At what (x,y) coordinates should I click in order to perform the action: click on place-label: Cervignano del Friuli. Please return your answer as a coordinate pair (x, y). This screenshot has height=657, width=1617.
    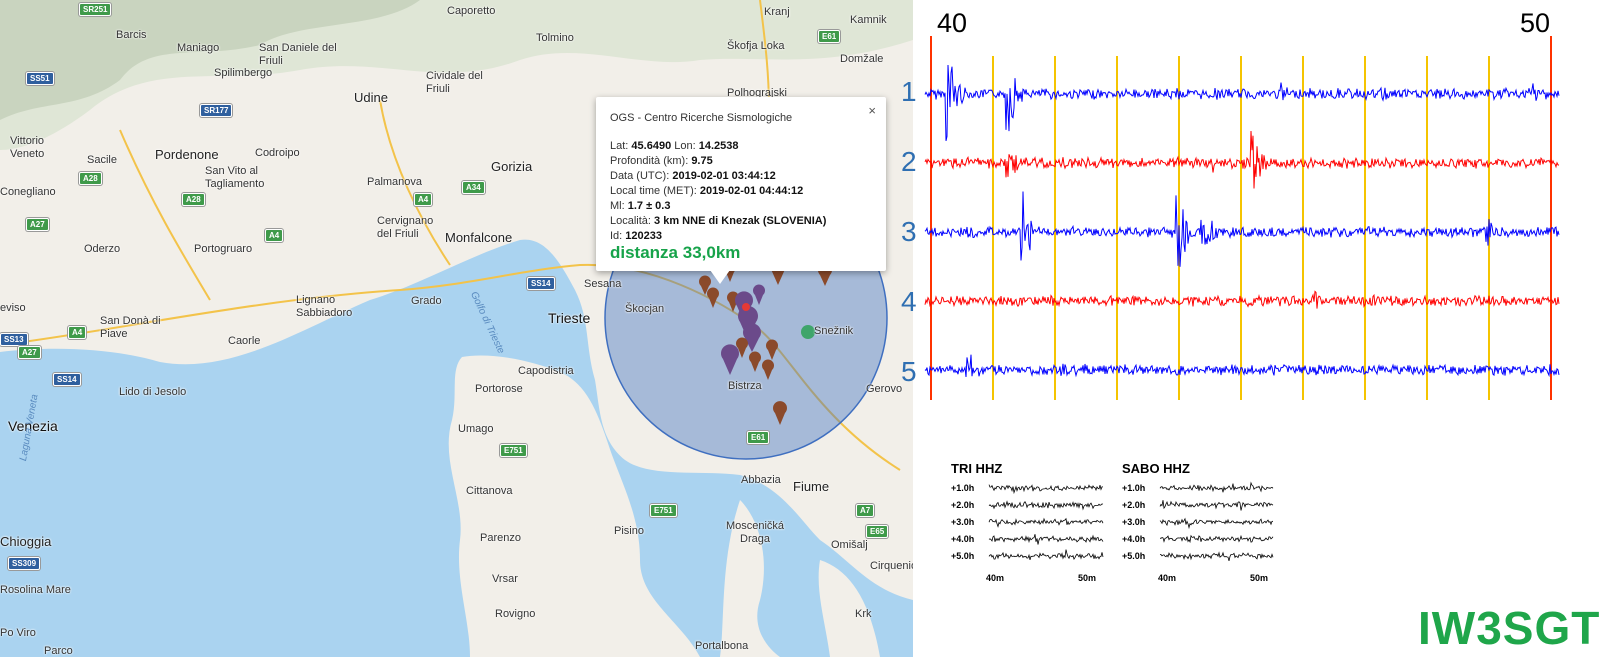
    Looking at the image, I should click on (405, 227).